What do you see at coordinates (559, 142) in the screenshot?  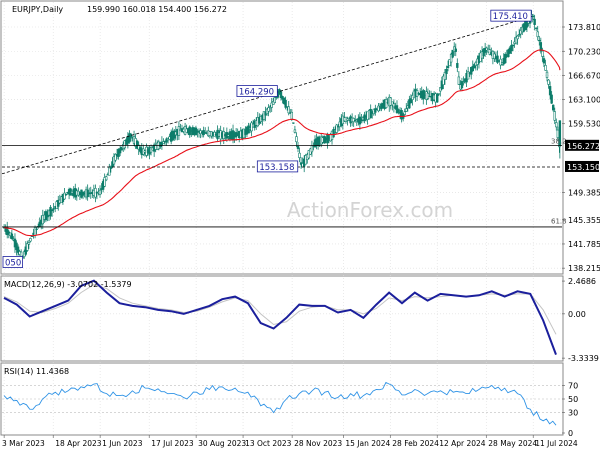 I see `fib-label-38-2: 38.2` at bounding box center [559, 142].